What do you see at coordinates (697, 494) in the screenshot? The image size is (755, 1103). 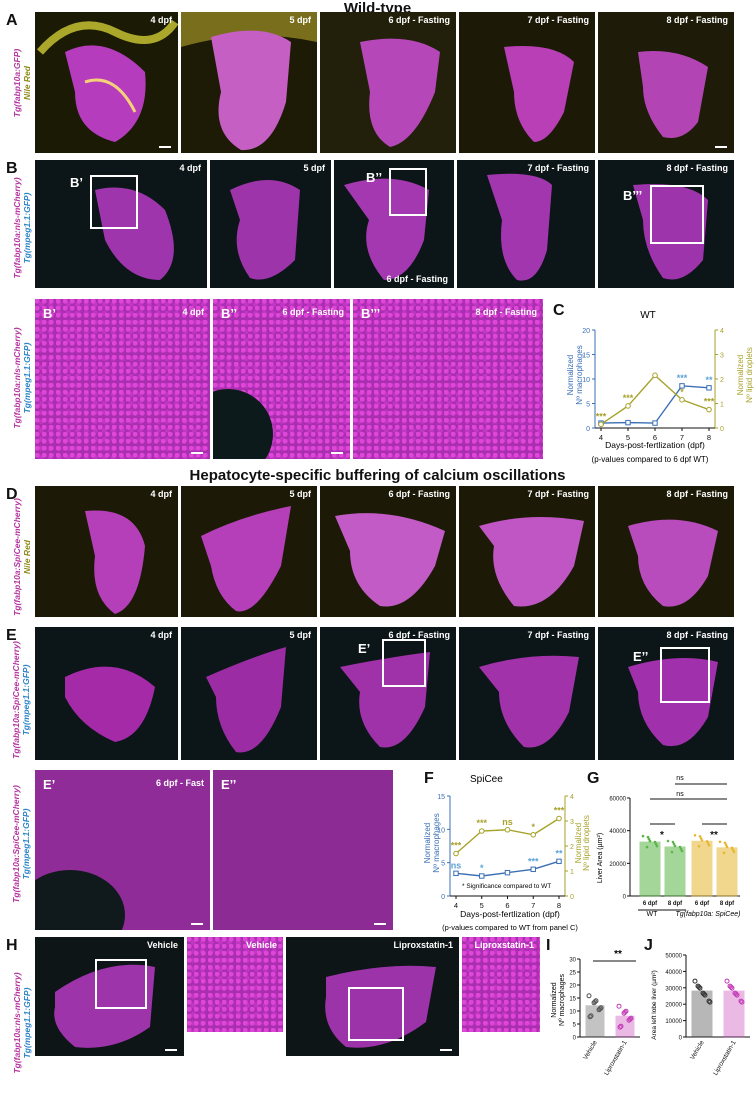 I see `caption-d-5: 8 dpf - Fasting` at bounding box center [697, 494].